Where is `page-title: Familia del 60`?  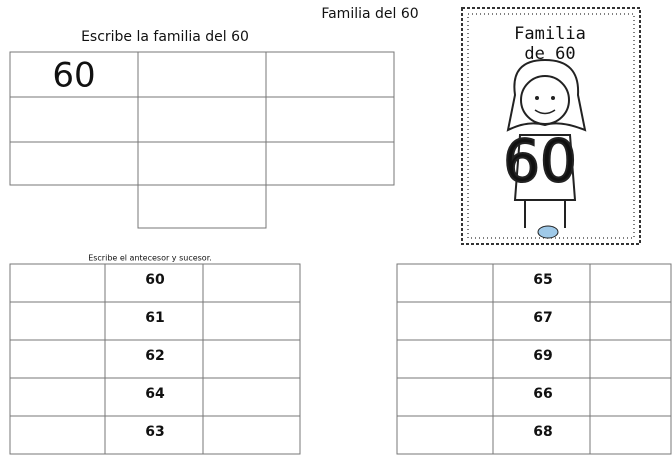
page-title: Familia del 60 is located at coordinates (369, 14).